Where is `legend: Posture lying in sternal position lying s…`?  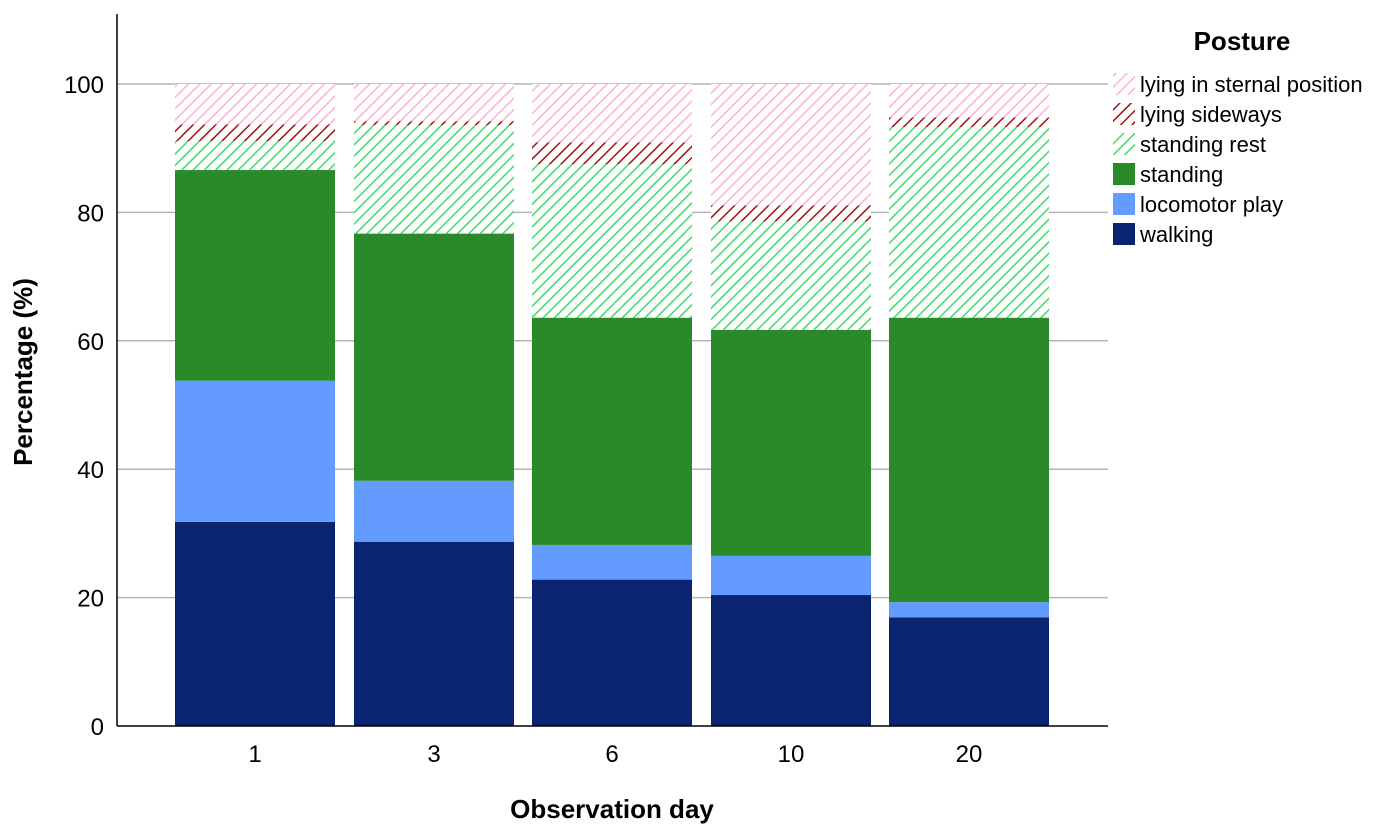 legend: Posture lying in sternal position lying s… is located at coordinates (1238, 136).